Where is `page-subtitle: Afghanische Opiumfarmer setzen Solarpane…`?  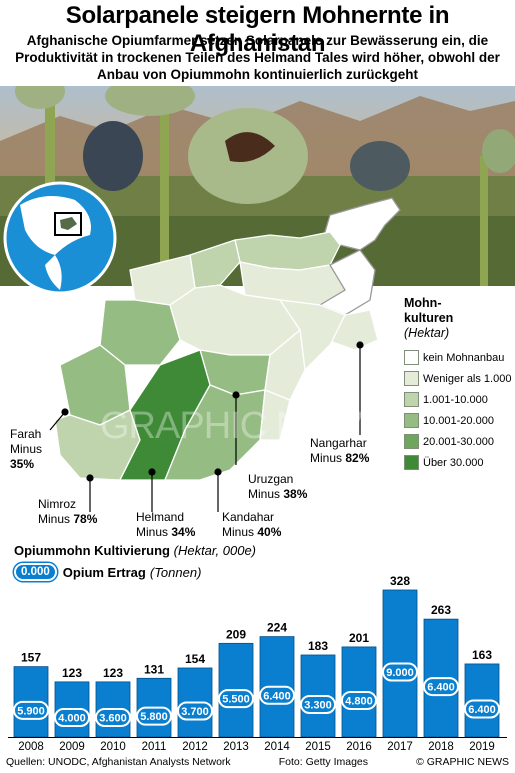
page-subtitle: Afghanische Opiumfarmer setzen Solarpane… is located at coordinates (257, 57).